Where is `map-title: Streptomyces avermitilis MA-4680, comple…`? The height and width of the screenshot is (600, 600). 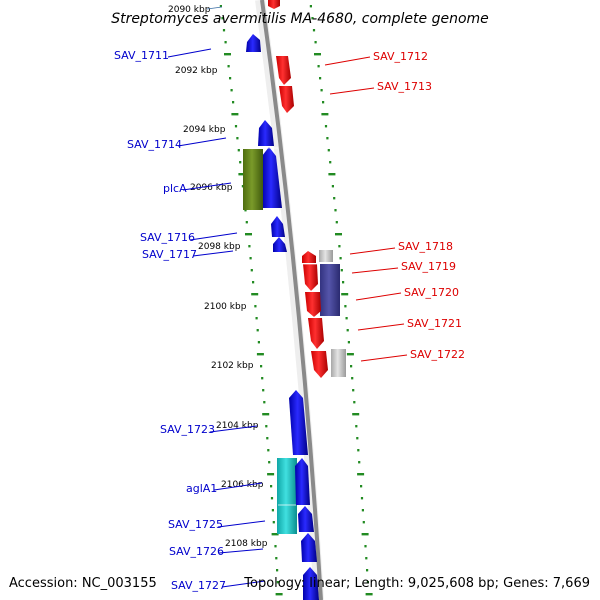 map-title: Streptomyces avermitilis MA-4680, comple… is located at coordinates (300, 19).